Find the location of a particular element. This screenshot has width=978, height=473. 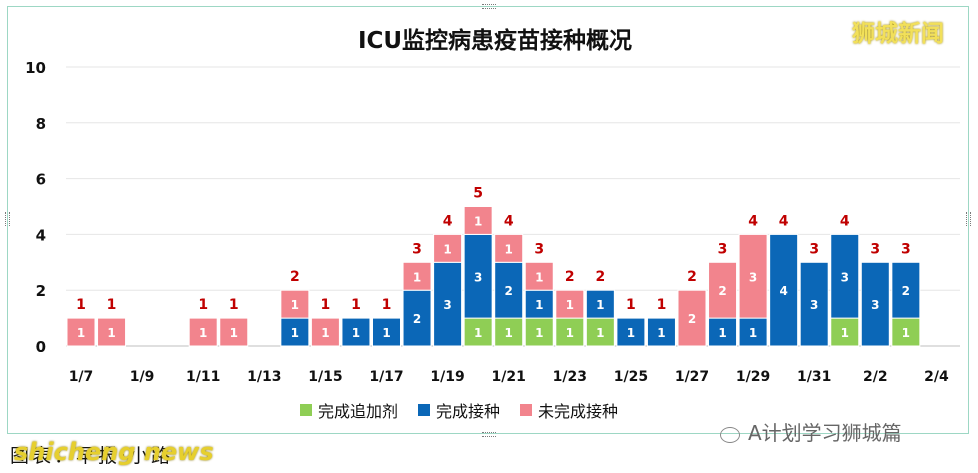

legend-item-incomplete: 未完成接种 is located at coordinates (569, 410).